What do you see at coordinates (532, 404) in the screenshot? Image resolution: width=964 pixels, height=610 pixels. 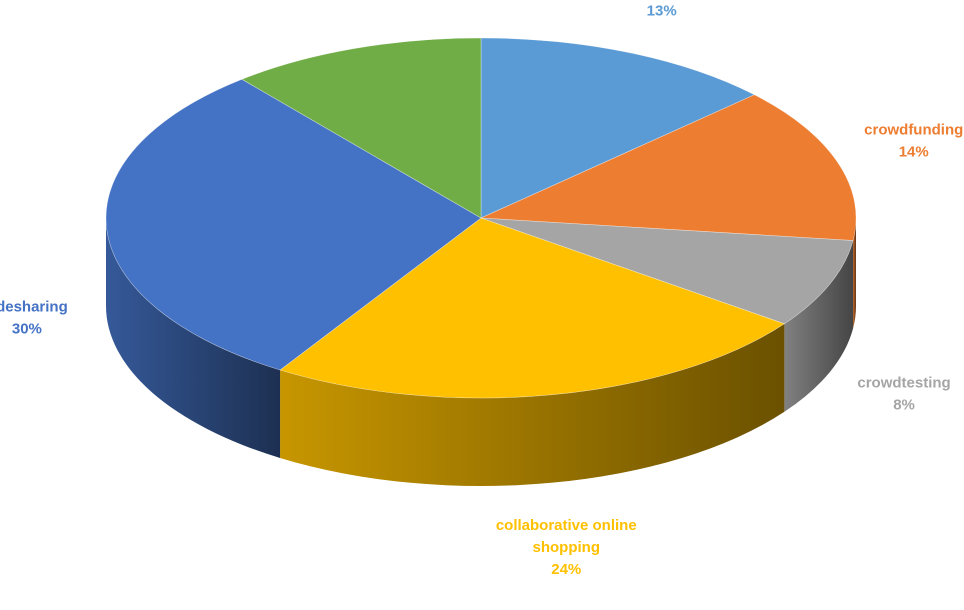 I see `pie-side-collaborative-online-shopping` at bounding box center [532, 404].